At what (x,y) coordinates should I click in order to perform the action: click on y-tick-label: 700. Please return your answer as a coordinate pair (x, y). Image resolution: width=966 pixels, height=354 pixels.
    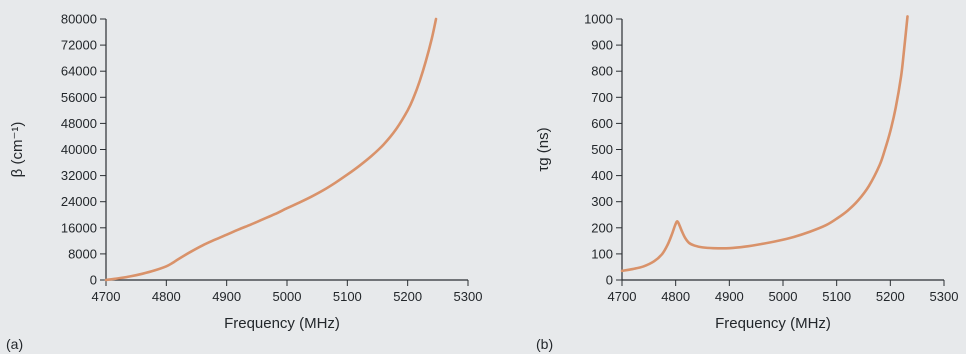
    Looking at the image, I should click on (602, 97).